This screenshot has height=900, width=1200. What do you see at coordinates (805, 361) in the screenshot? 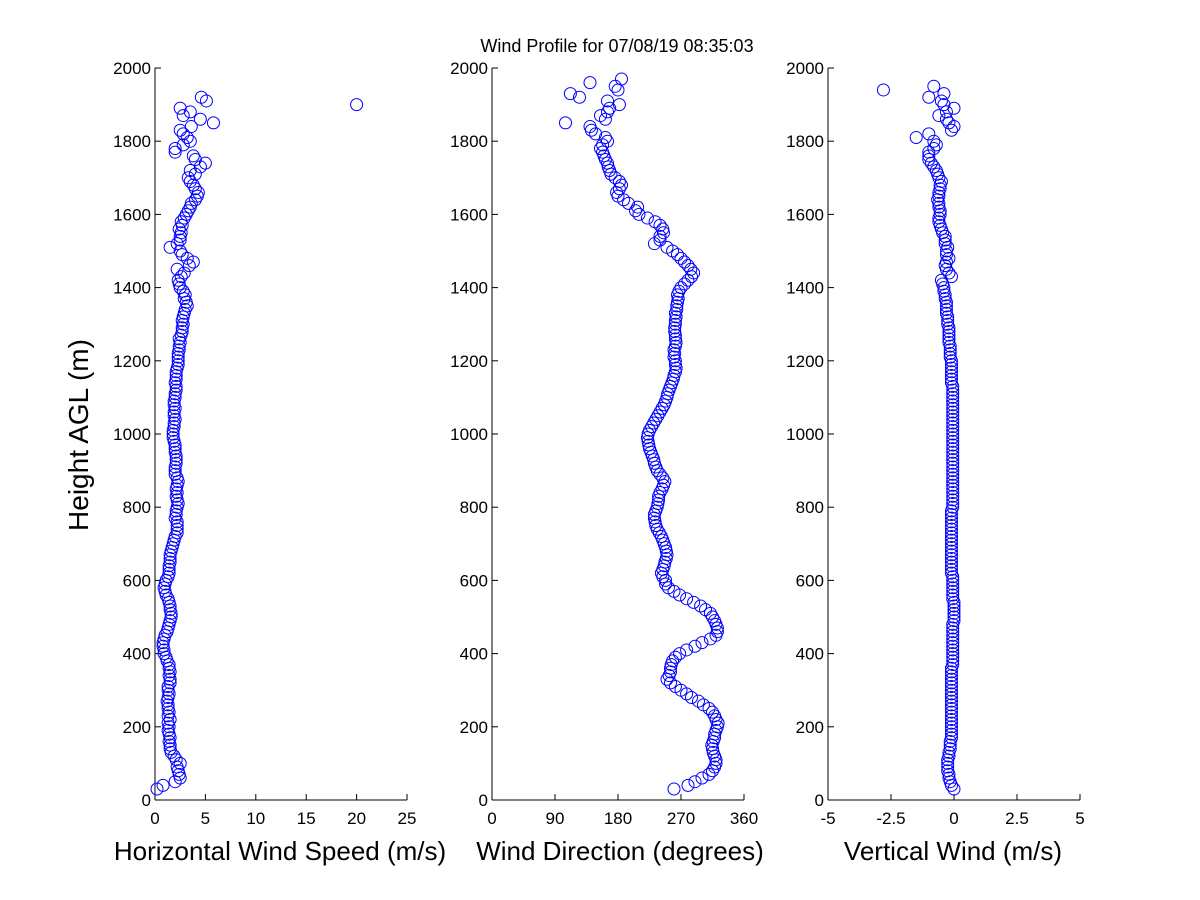
I see `vertical-y-tick-label: 1200` at bounding box center [805, 361].